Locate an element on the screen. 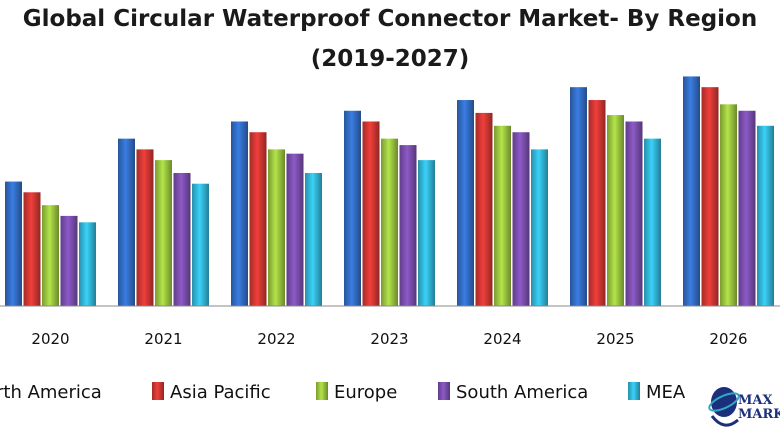 This screenshot has height=445, width=780. x-tick-labels: 2020 2021 2022 2023 2024 2025 2026 is located at coordinates (389, 339).